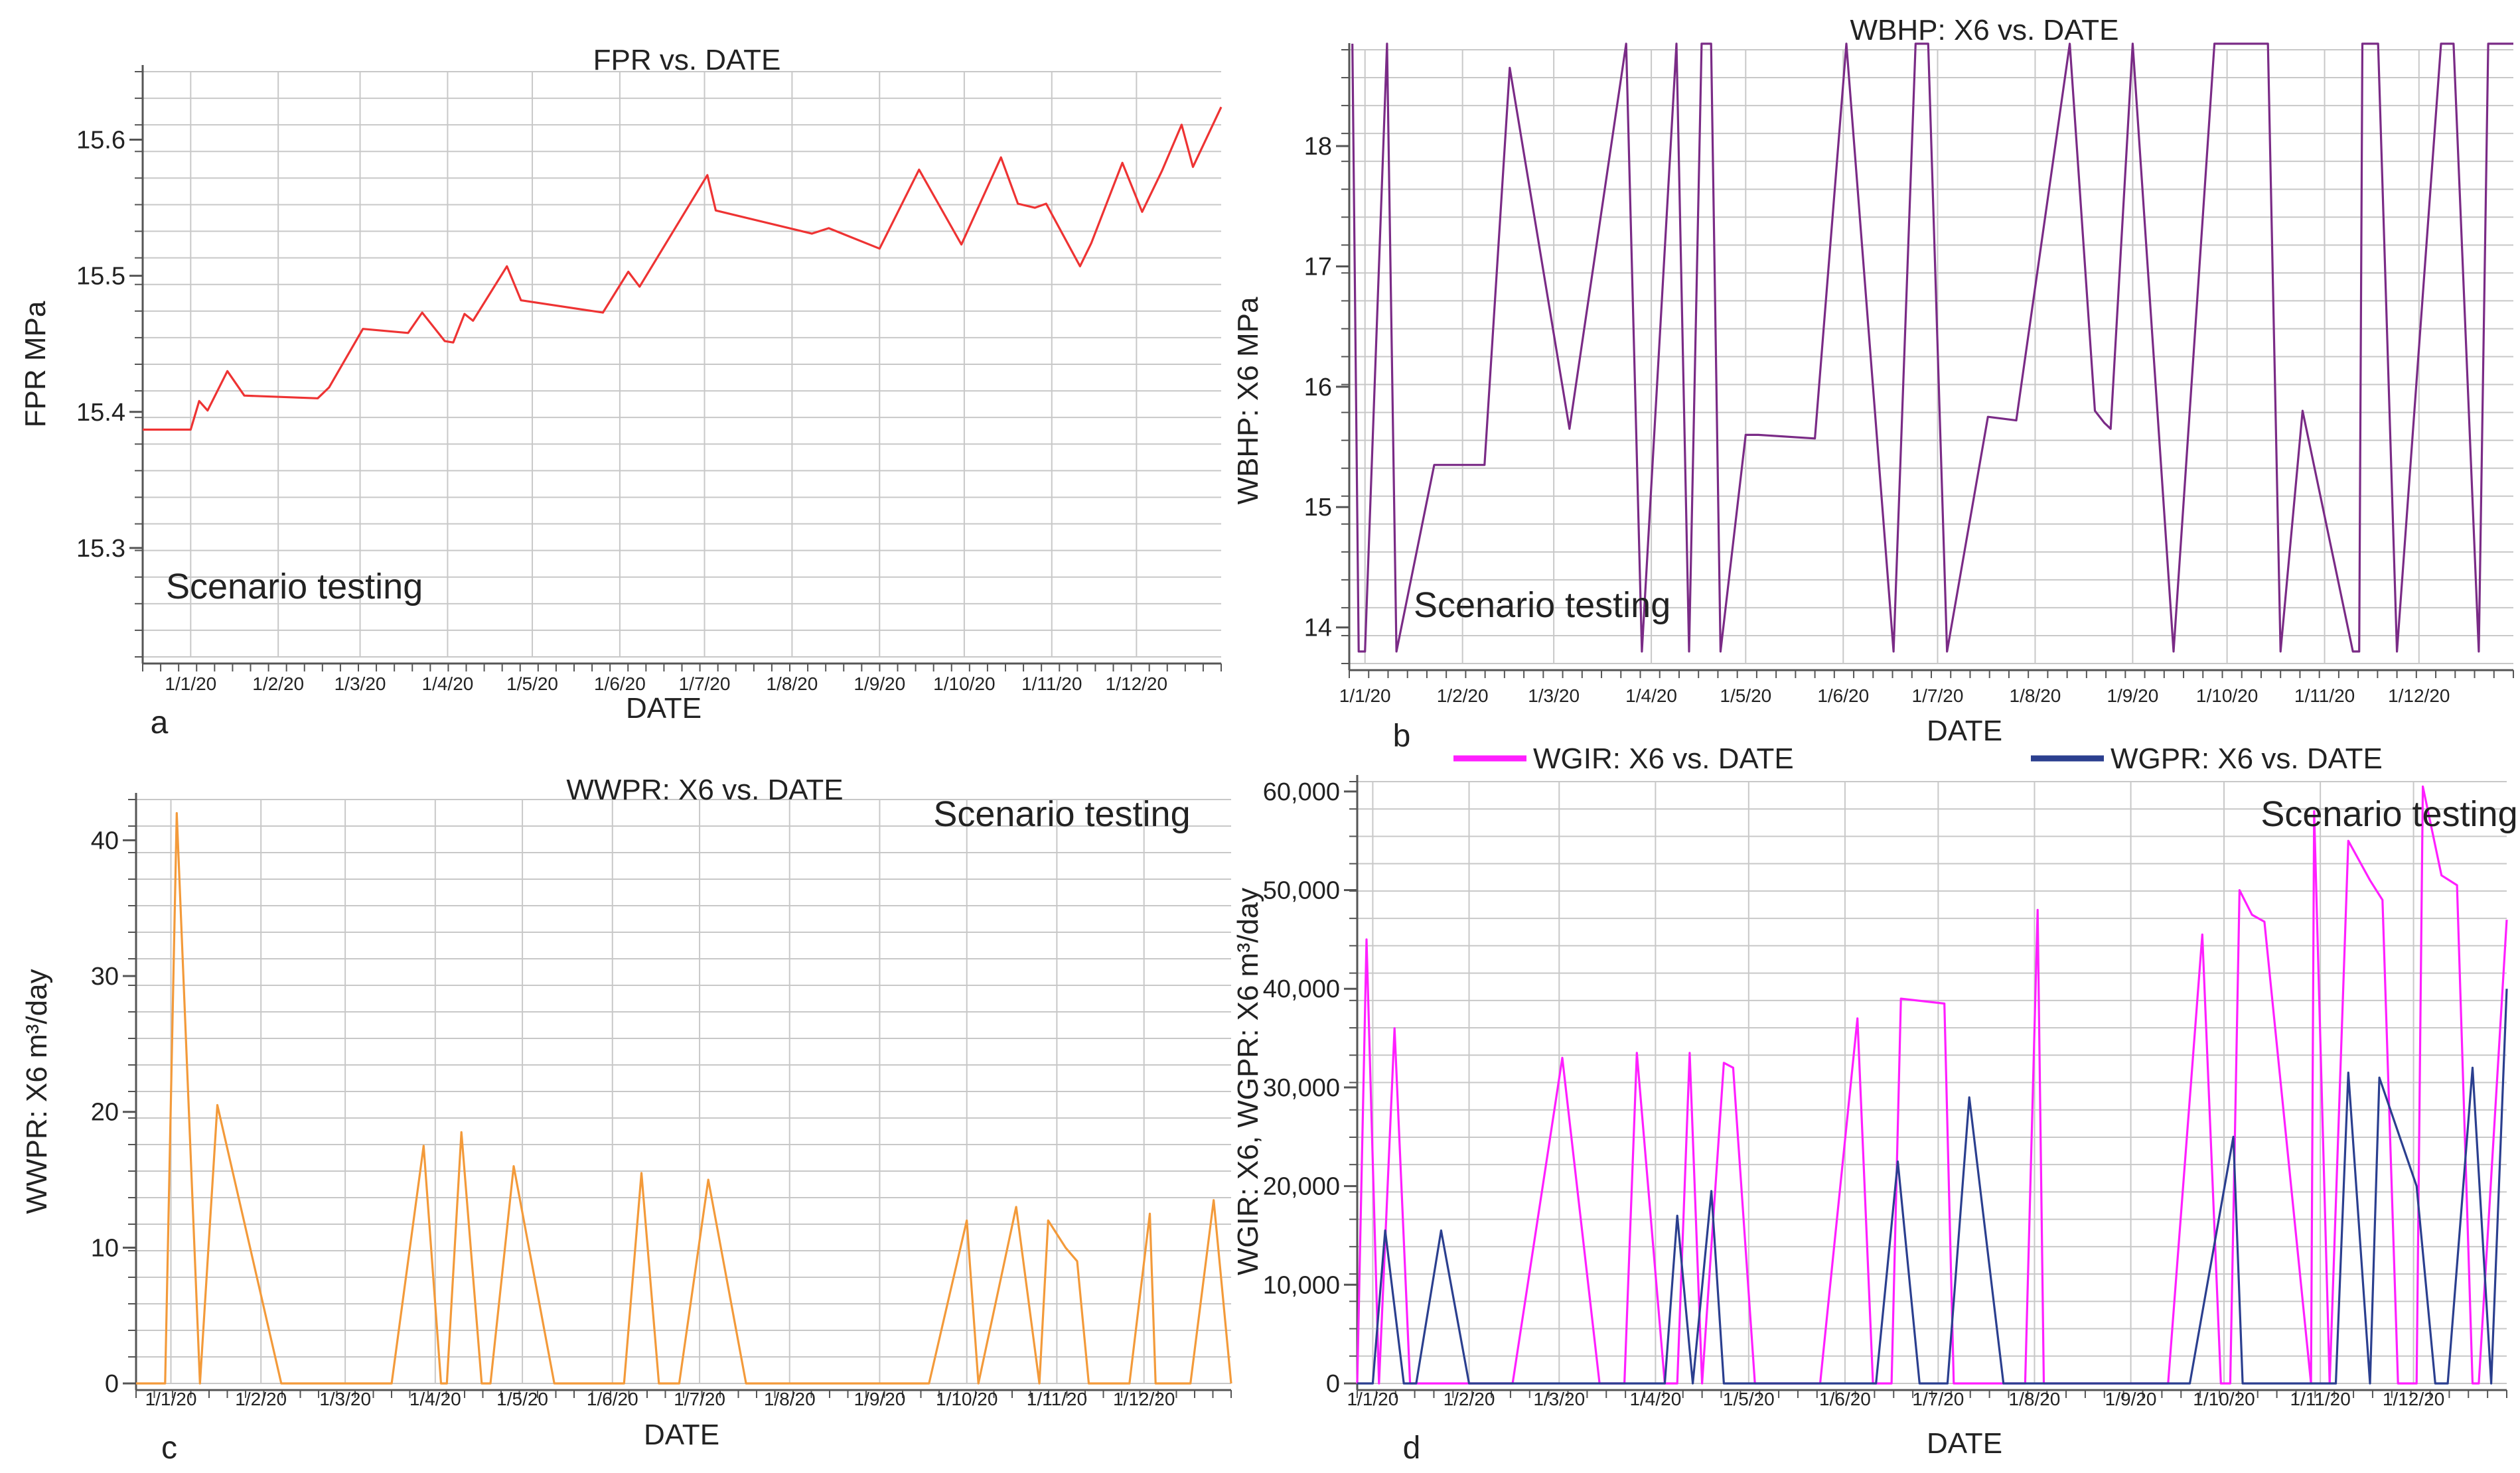 The height and width of the screenshot is (1473, 2520). Describe the element at coordinates (100, 549) in the screenshot. I see `y-tick-label: 15.3` at that location.